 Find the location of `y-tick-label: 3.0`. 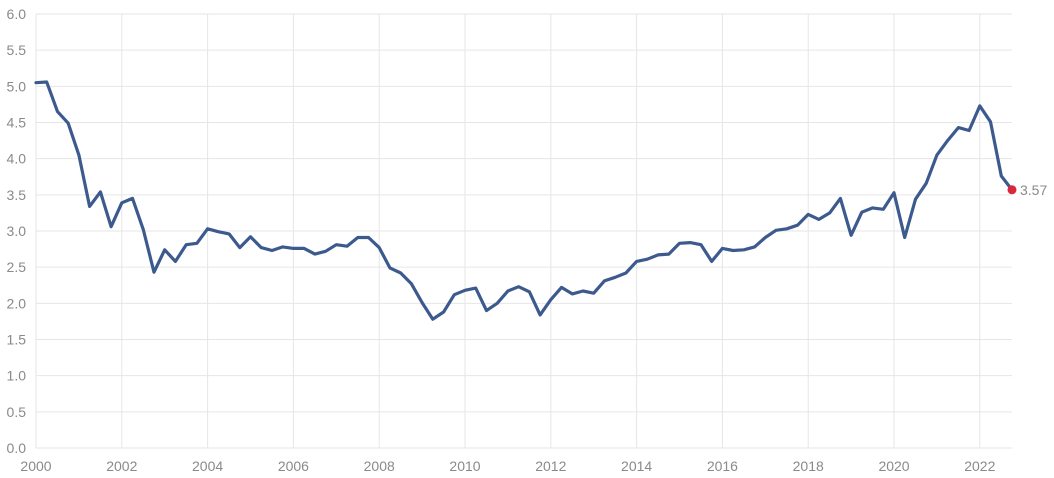

y-tick-label: 3.0 is located at coordinates (17, 231).